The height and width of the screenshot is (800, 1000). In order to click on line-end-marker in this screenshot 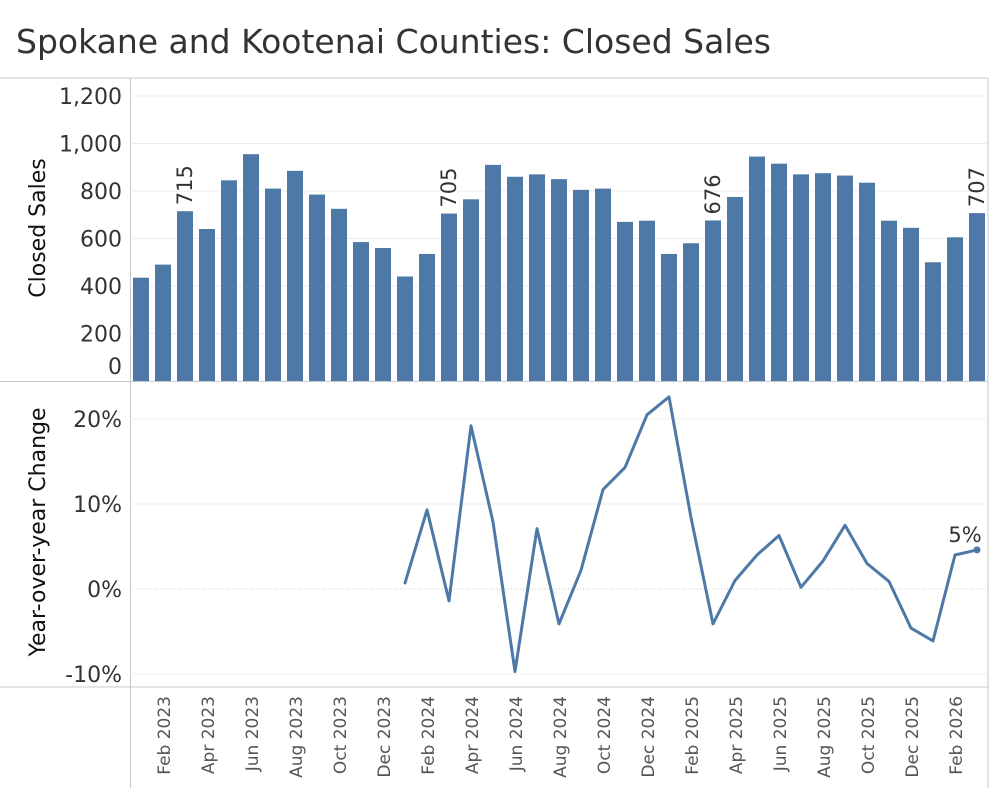, I will do `click(977, 550)`.